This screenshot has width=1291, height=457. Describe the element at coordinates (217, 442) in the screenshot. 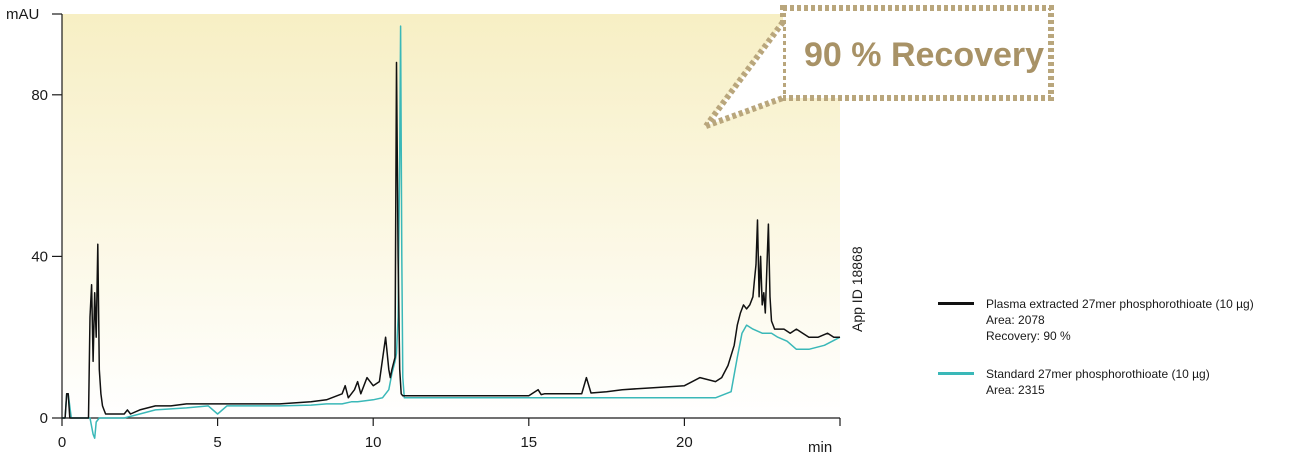

I see `x-tick-label: 5` at that location.